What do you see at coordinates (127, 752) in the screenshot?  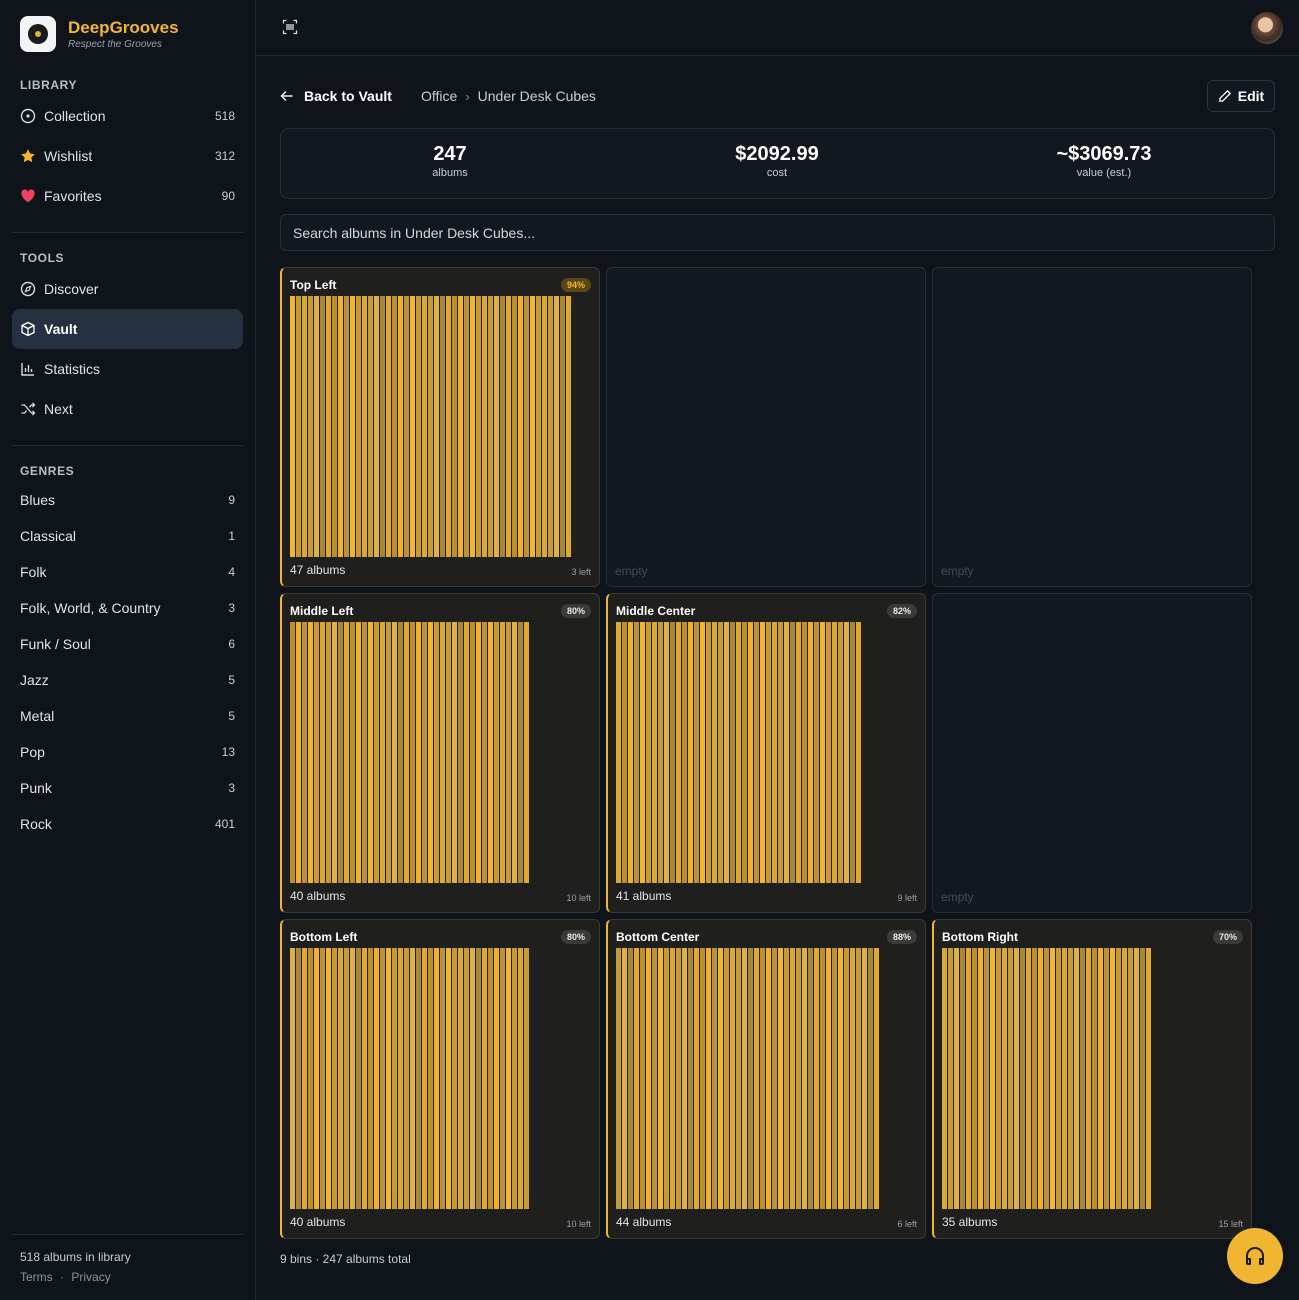 I see `genre-pop: Pop 13` at bounding box center [127, 752].